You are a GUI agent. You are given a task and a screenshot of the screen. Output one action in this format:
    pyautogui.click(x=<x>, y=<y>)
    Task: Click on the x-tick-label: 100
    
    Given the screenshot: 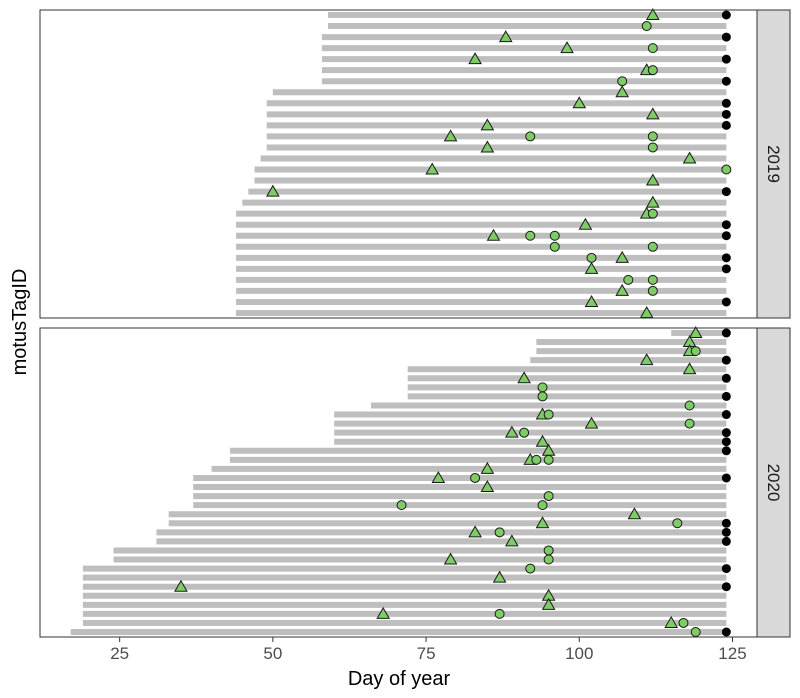 What is the action you would take?
    pyautogui.click(x=579, y=653)
    